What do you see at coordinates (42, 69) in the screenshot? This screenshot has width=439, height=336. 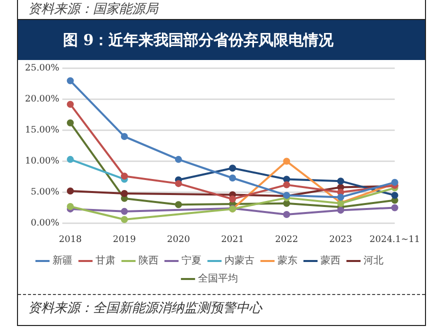 I see `y-tick-label: 25.00%` at bounding box center [42, 69].